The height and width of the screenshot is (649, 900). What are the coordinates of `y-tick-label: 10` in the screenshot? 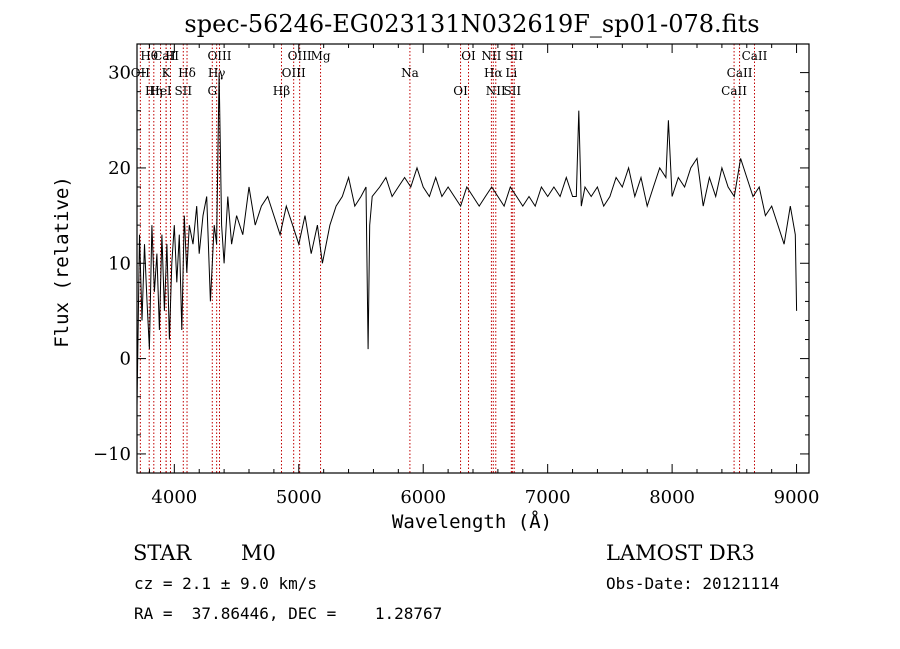 It's located at (119, 263).